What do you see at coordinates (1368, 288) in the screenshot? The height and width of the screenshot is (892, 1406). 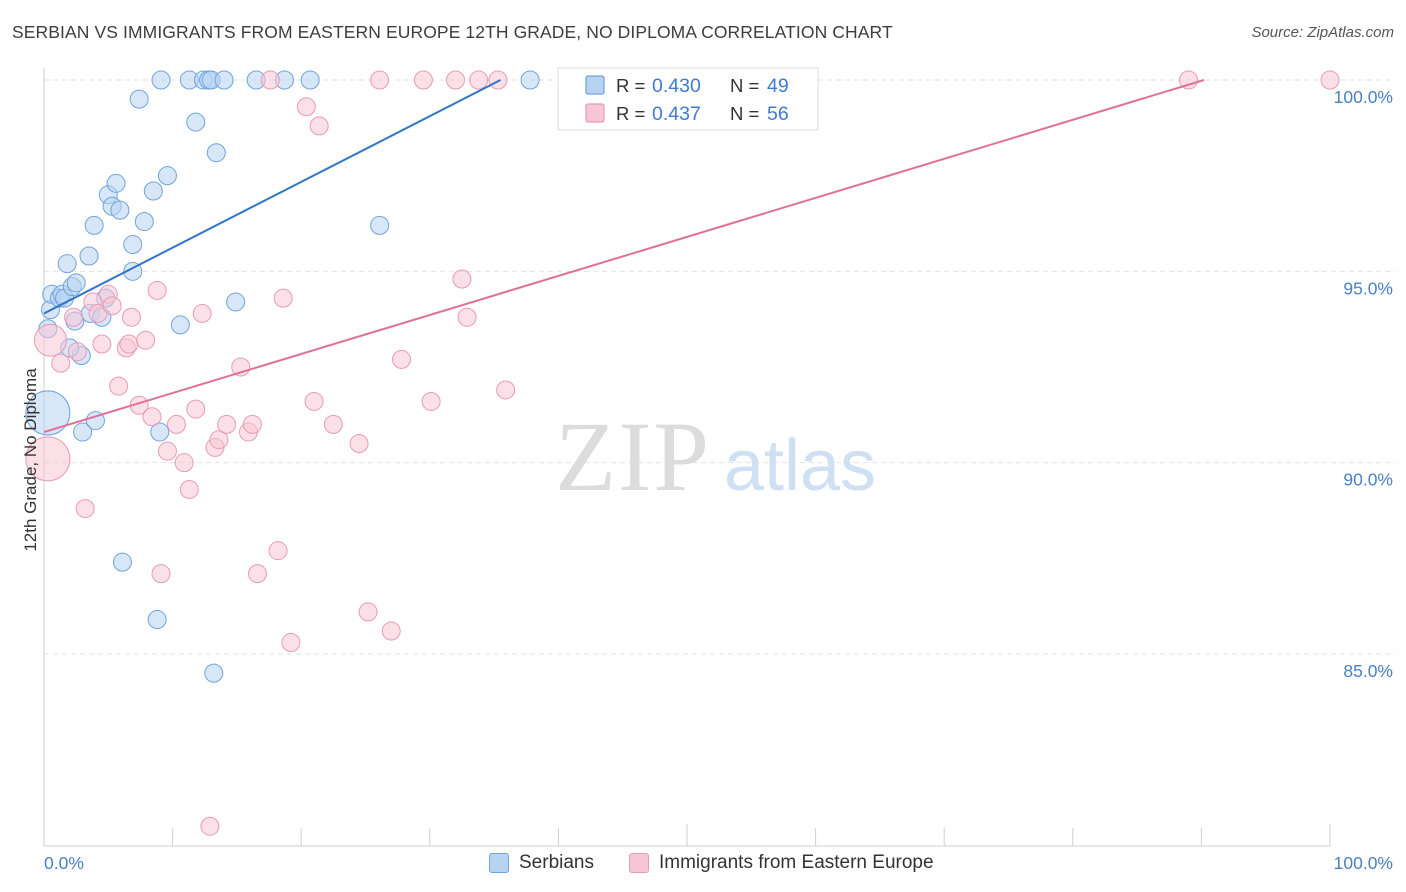 I see `y-tick-label-1: 95.0%` at bounding box center [1368, 288].